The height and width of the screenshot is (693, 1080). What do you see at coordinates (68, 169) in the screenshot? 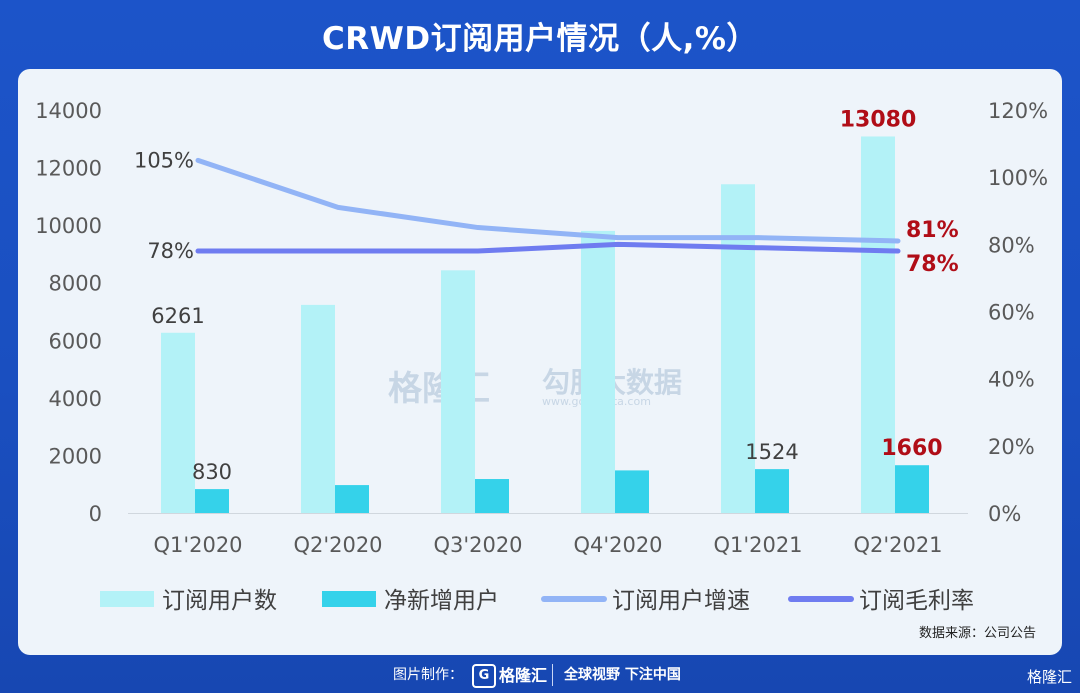
I see `y-left-tick-label: 12000` at bounding box center [68, 169].